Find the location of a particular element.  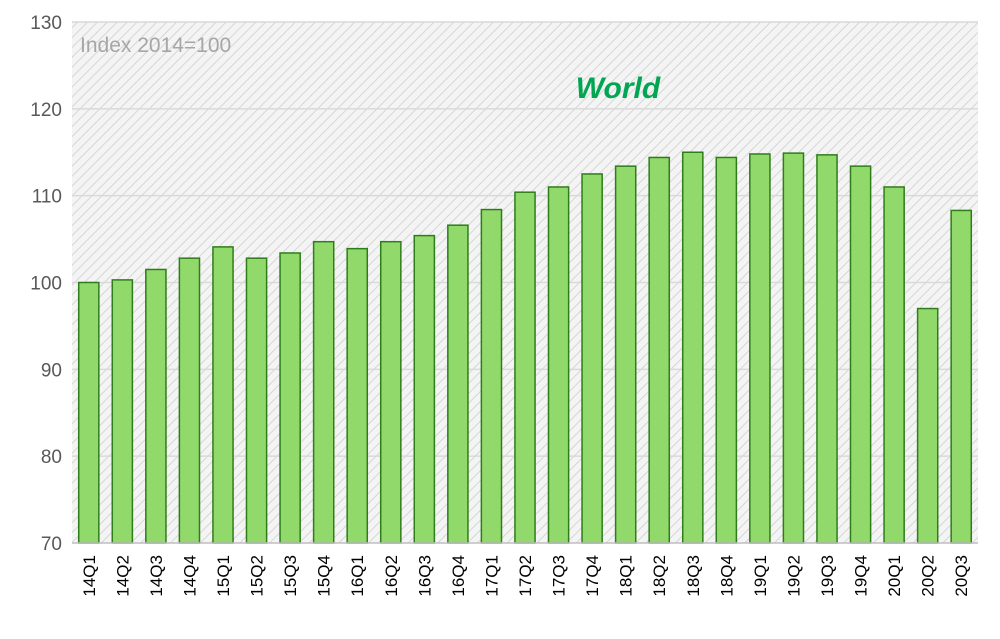

x-tick-label: 19Q1 is located at coordinates (760, 576).